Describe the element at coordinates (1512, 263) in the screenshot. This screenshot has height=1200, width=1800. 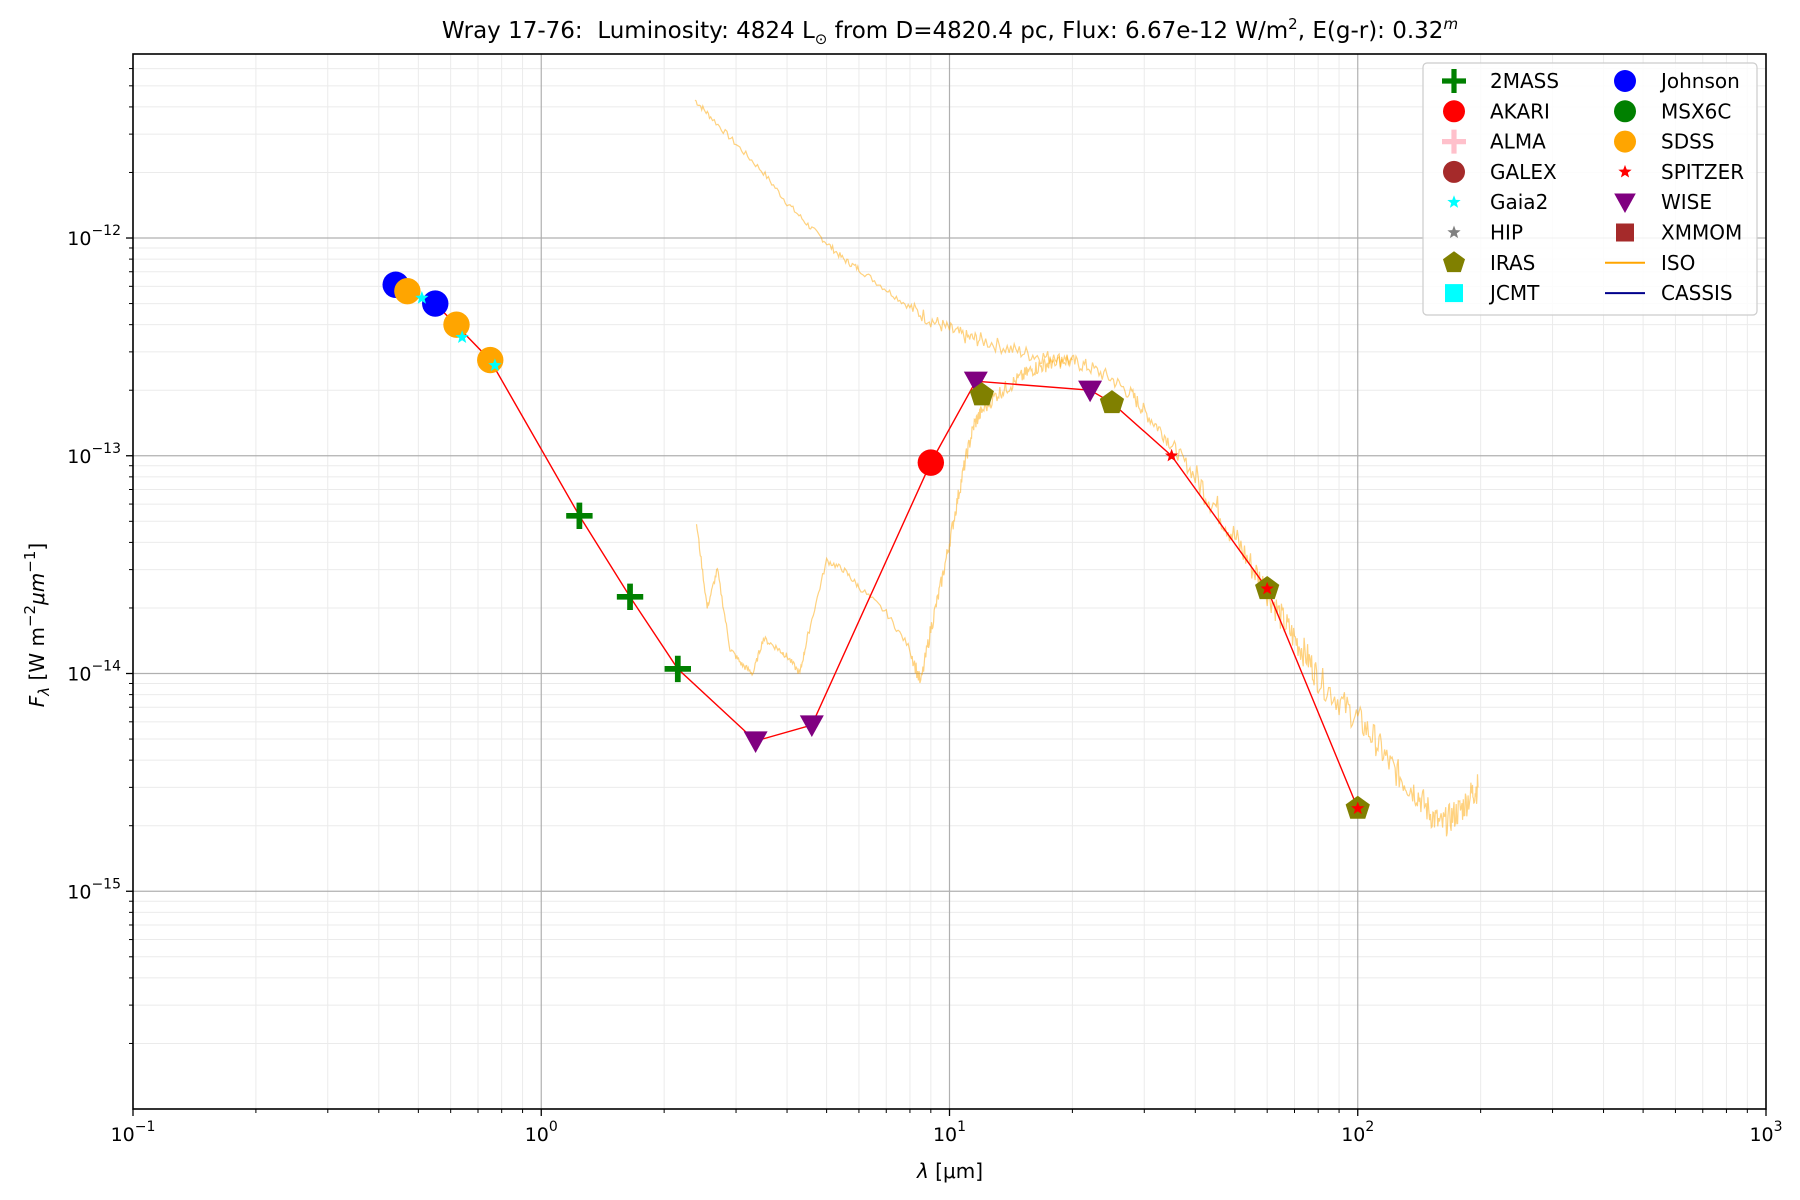
I see `legend-label-iras: IRAS` at that location.